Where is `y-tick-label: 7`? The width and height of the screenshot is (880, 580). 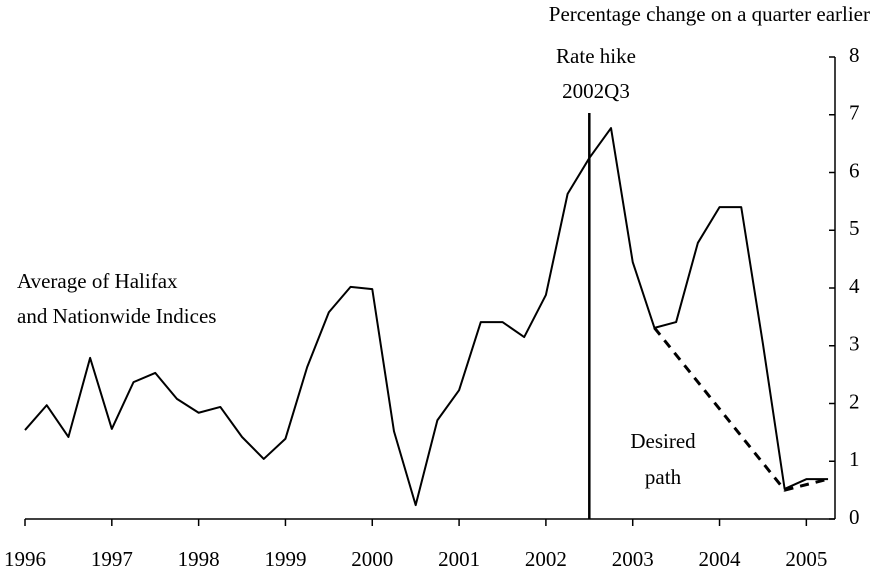
y-tick-label: 7 is located at coordinates (854, 113).